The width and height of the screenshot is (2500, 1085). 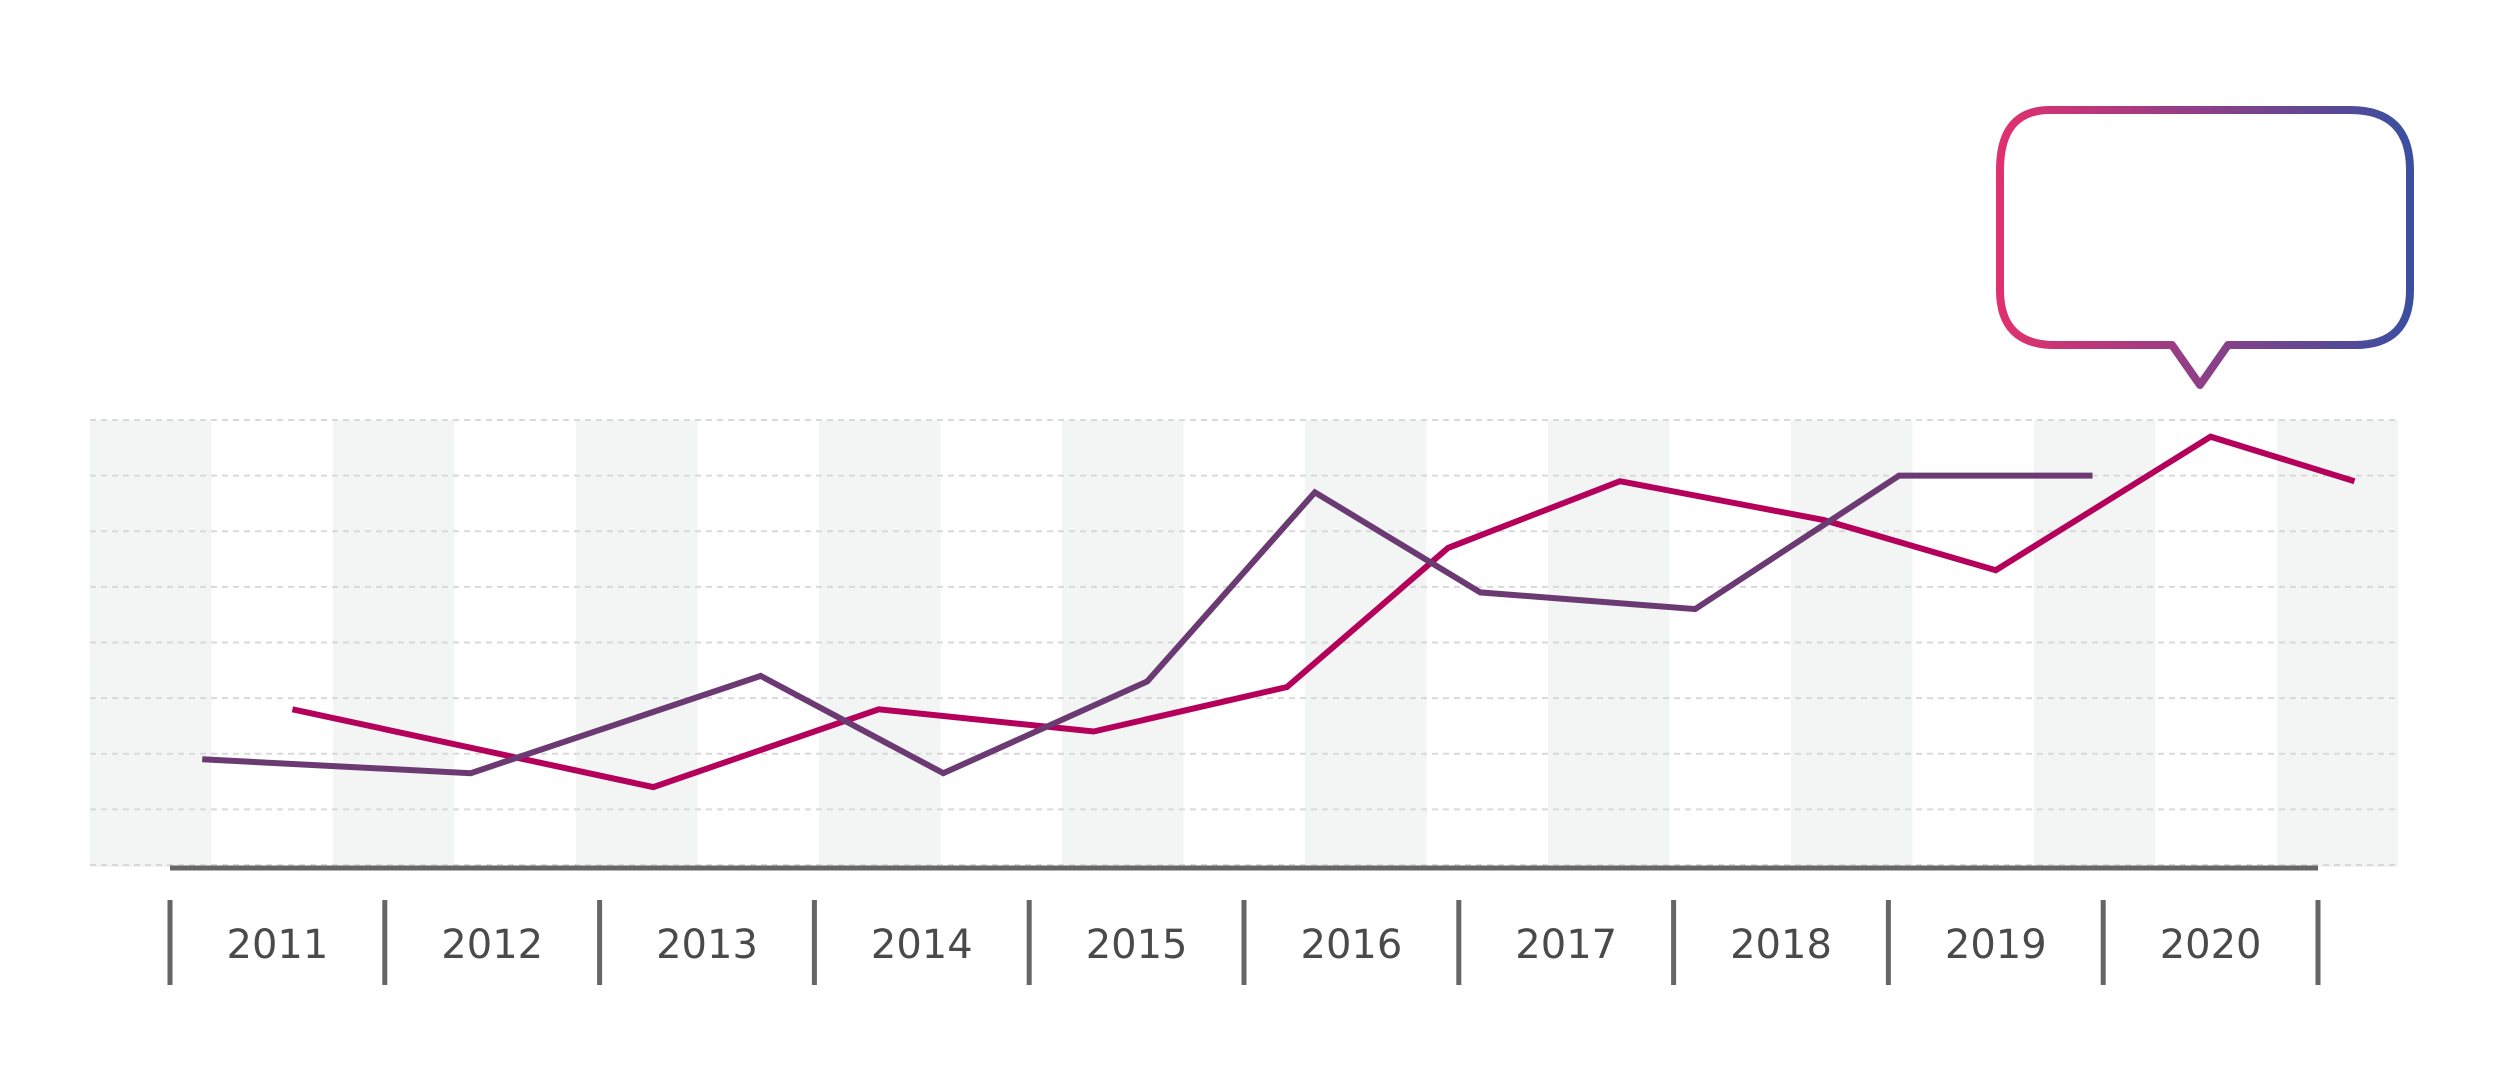 What do you see at coordinates (922, 945) in the screenshot?
I see `x-tick-label: 2014` at bounding box center [922, 945].